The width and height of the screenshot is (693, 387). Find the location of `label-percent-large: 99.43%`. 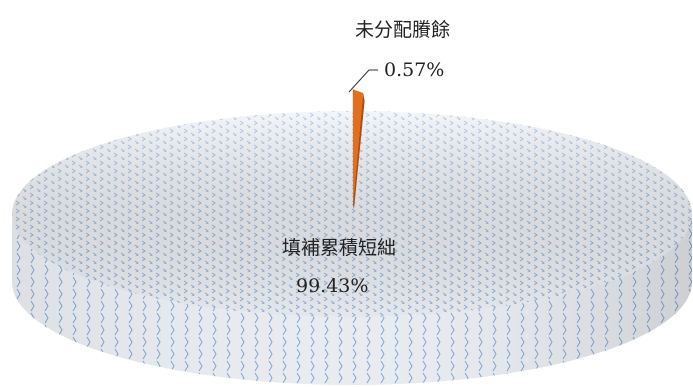

label-percent-large: 99.43% is located at coordinates (332, 286).